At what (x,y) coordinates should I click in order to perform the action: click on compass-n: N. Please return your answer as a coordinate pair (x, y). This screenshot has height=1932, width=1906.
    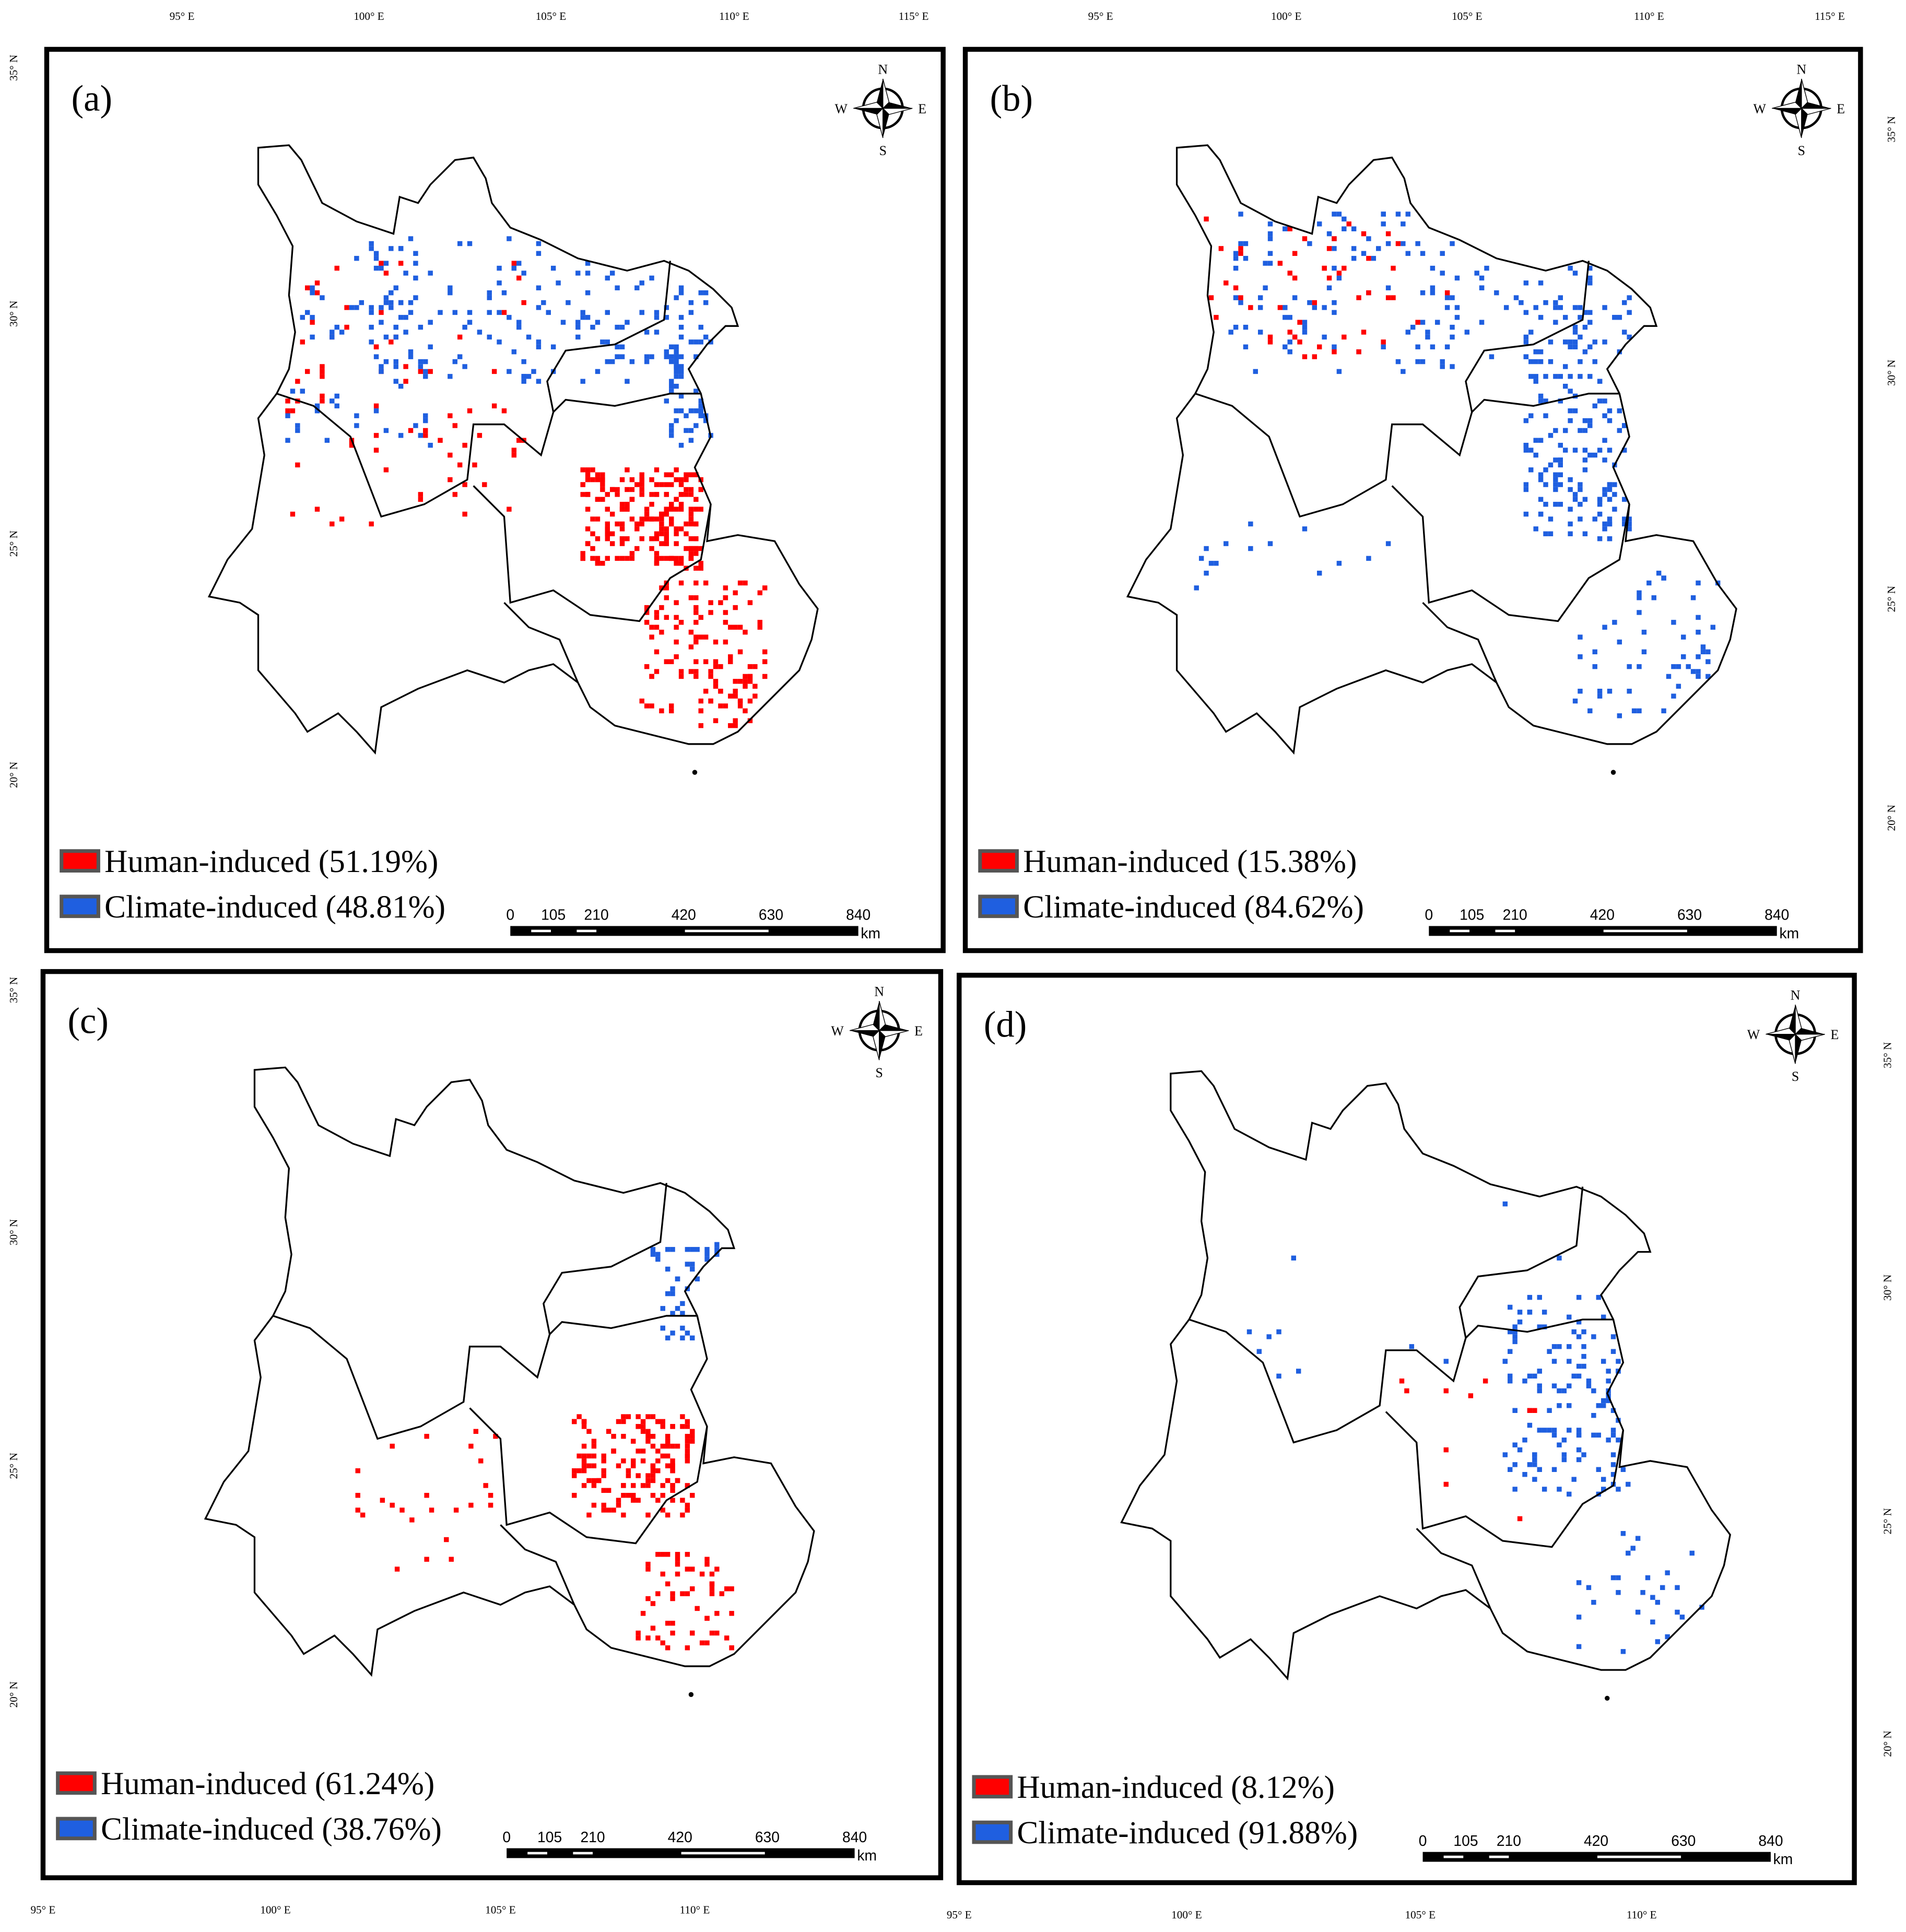
    Looking at the image, I should click on (883, 69).